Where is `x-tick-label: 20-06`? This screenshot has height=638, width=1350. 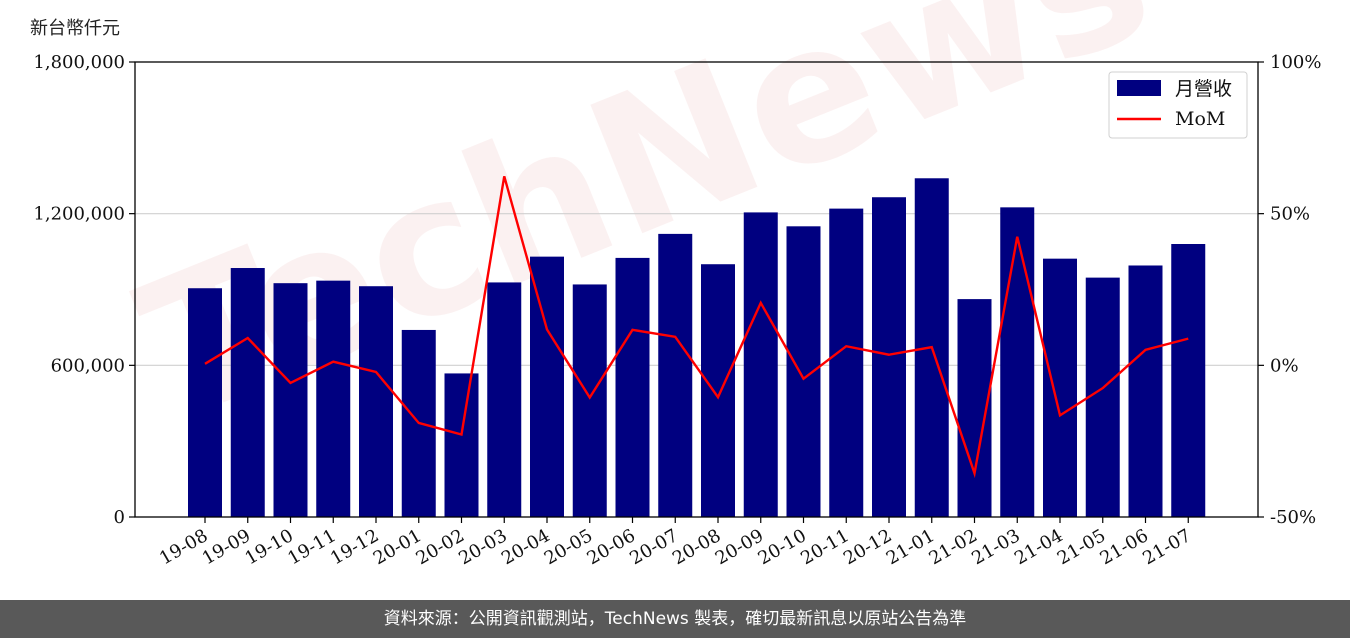 x-tick-label: 20-06 is located at coordinates (611, 547).